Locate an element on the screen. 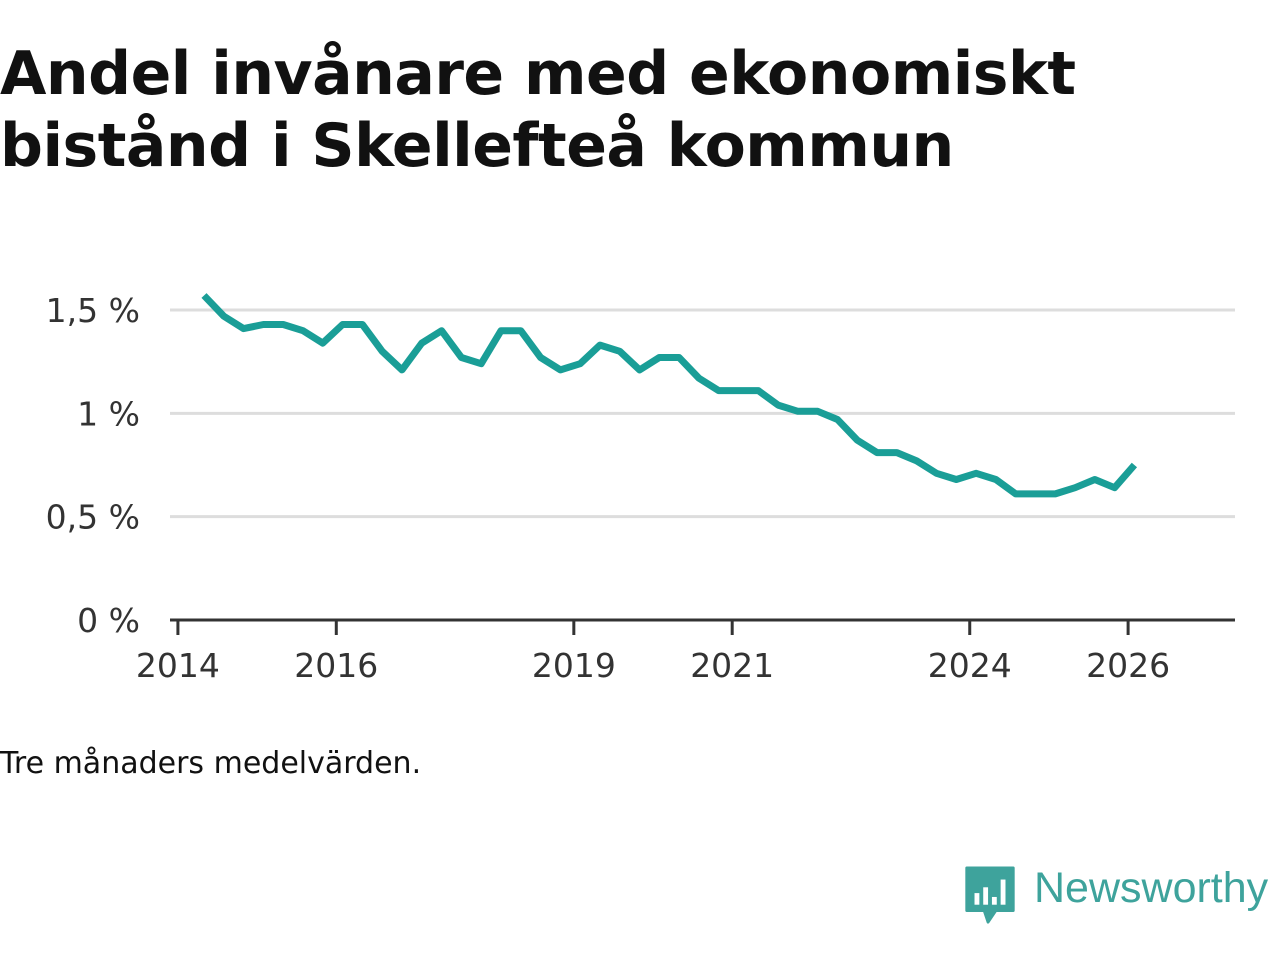 This screenshot has height=960, width=1280. y-axis-labels: 0 % 0,5 % 1 % 1,5 % is located at coordinates (93, 465).